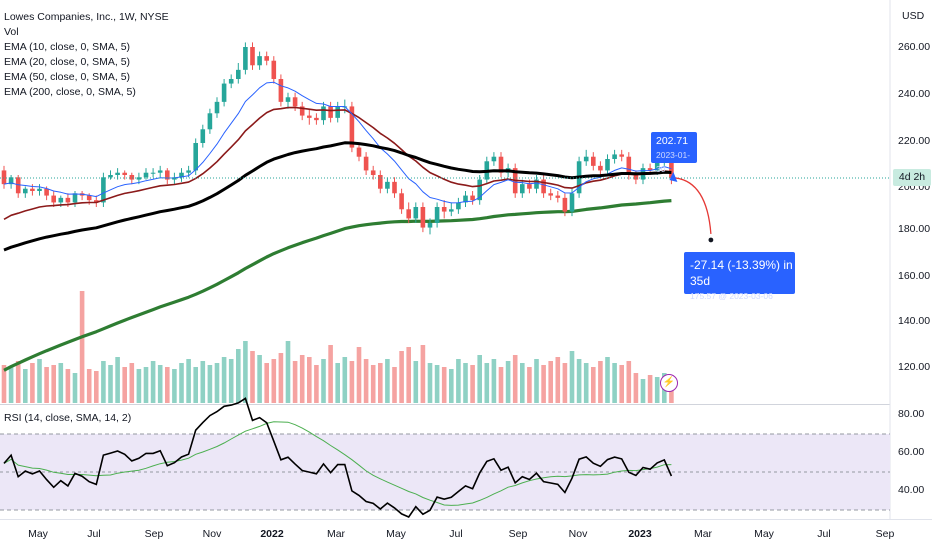 Image resolution: width=932 pixels, height=550 pixels. Describe the element at coordinates (67, 77) in the screenshot. I see `legend-ema50: EMA (50, close, 0, SMA, 5)` at that location.